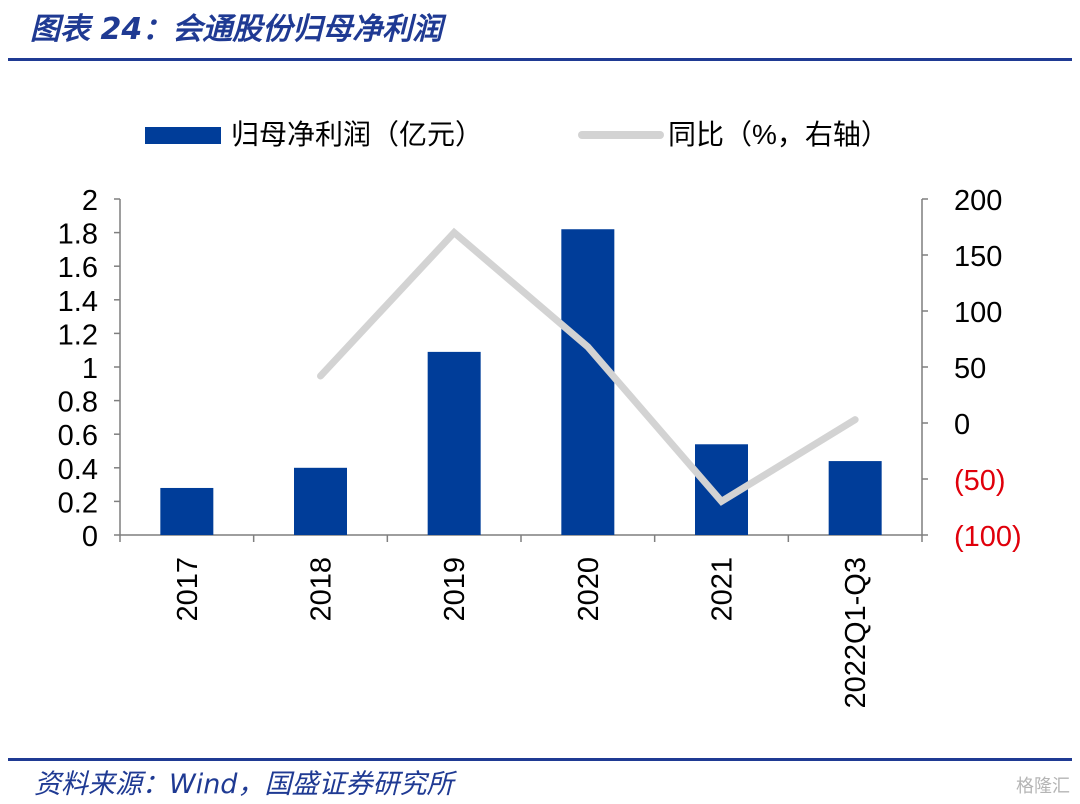 The height and width of the screenshot is (804, 1080). I want to click on left-tick-label: 1.2, so click(78, 335).